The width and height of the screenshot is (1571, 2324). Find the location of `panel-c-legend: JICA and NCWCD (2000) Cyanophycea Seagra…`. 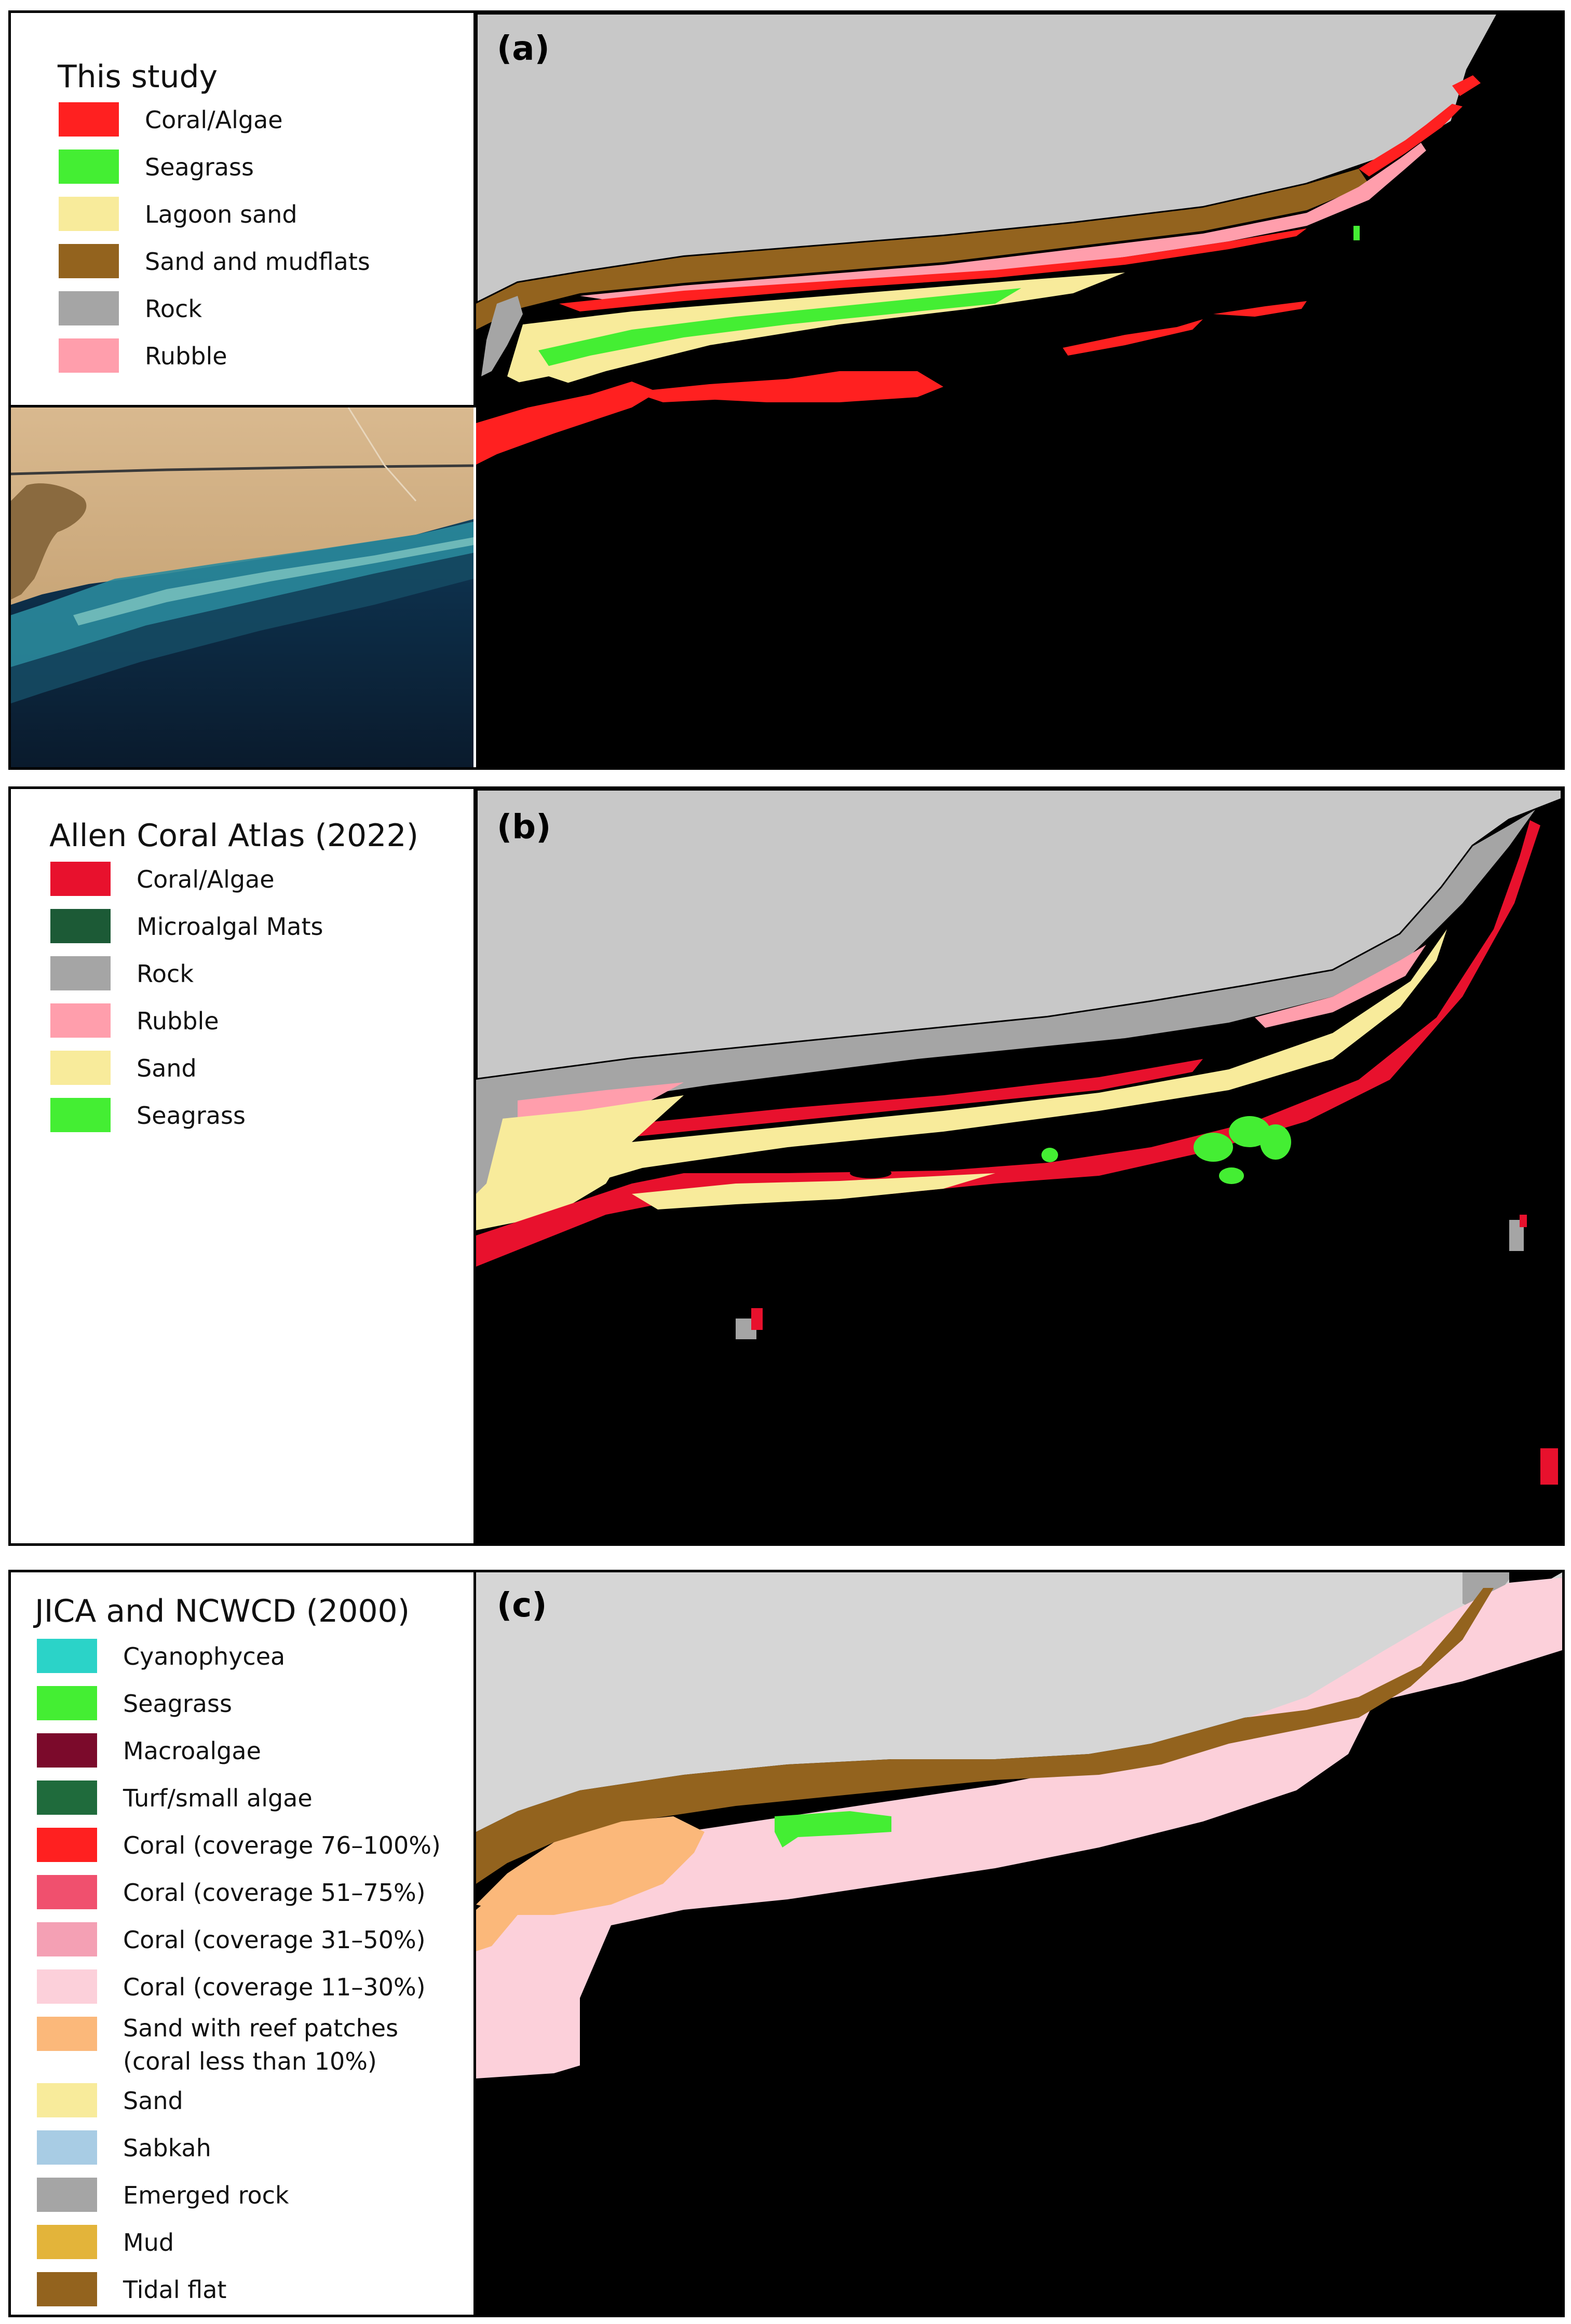

panel-c-legend: JICA and NCWCD (2000) Cyanophycea Seagra… is located at coordinates (243, 1944).